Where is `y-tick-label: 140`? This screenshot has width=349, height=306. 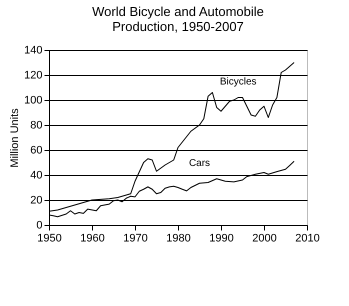
y-tick-label: 140 is located at coordinates (33, 50).